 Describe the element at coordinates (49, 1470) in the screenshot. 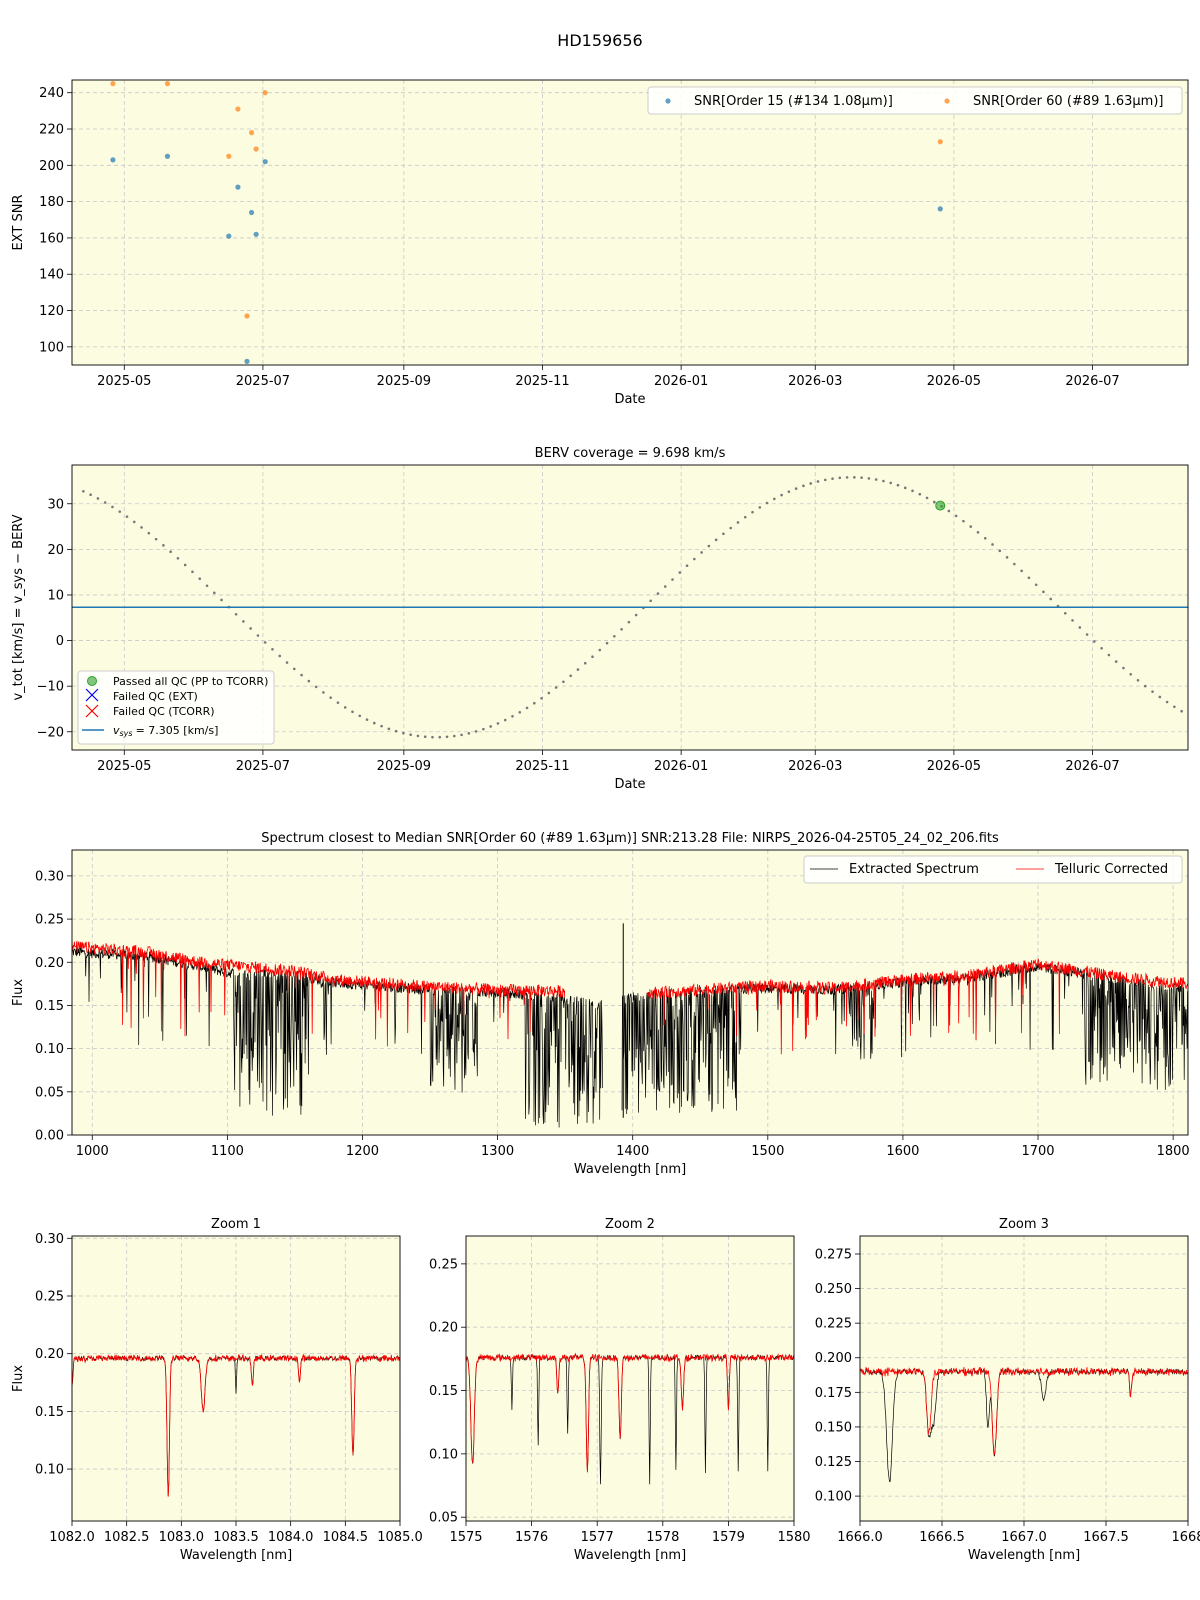

I see `y-tick-label: 0.10` at that location.